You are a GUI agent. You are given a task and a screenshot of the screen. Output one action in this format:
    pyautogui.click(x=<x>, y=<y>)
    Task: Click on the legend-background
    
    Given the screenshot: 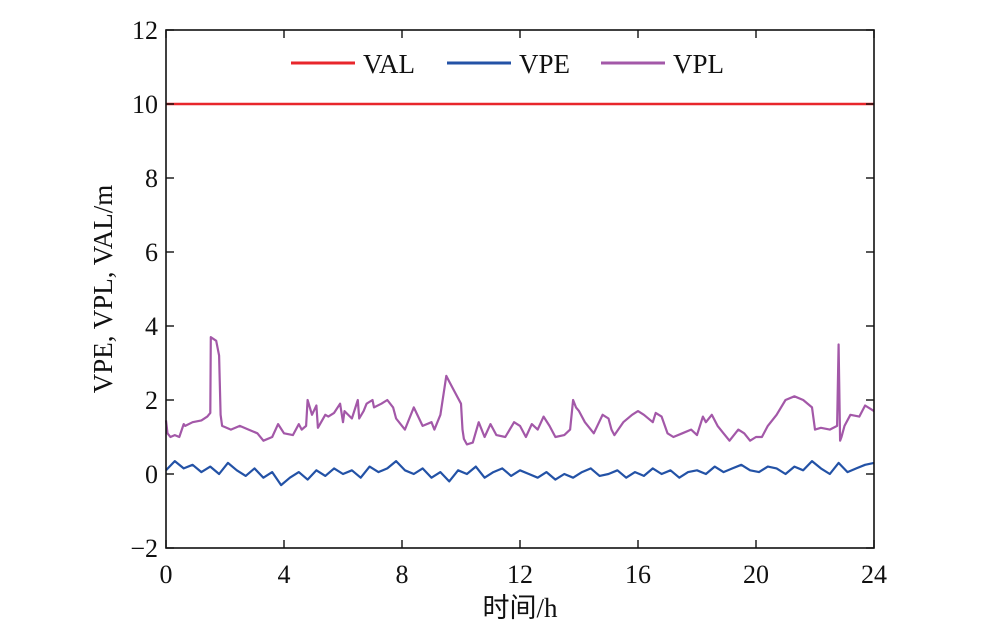 What is the action you would take?
    pyautogui.click(x=518, y=63)
    